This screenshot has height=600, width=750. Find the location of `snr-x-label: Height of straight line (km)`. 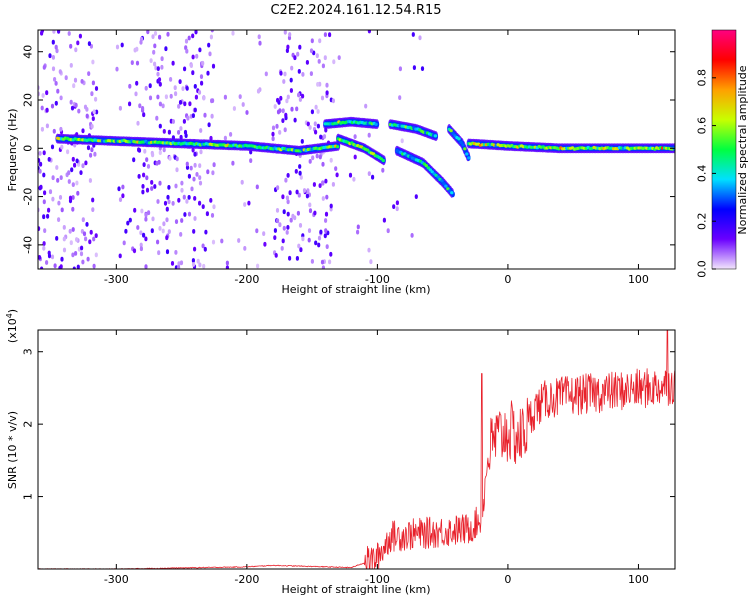

snr-x-label: Height of straight line (km) is located at coordinates (355, 589).